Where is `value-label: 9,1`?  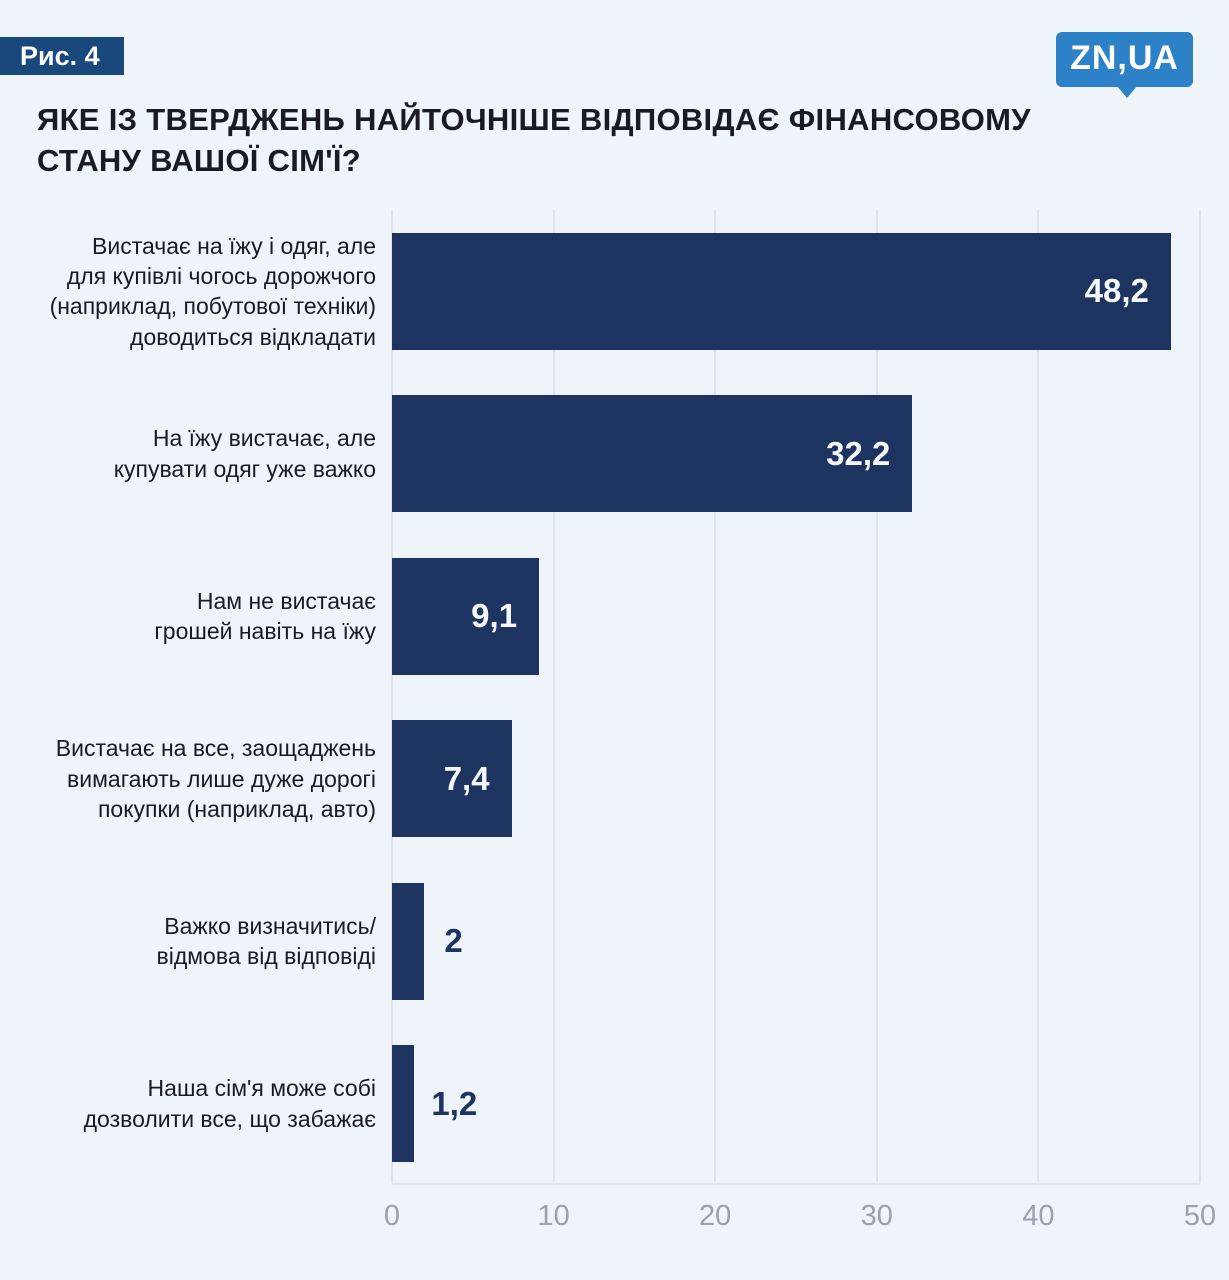
value-label: 9,1 is located at coordinates (494, 616).